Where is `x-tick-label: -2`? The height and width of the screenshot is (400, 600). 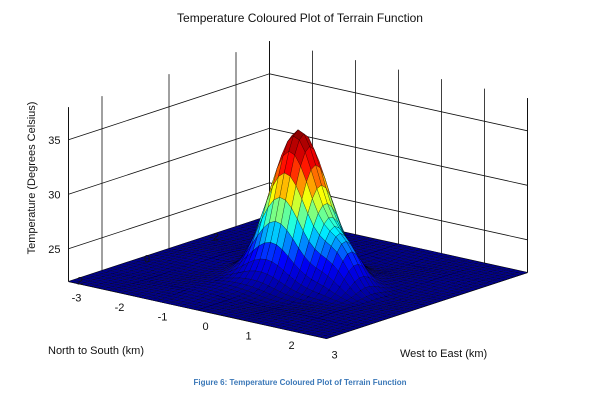
x-tick-label: -2 is located at coordinates (120, 308).